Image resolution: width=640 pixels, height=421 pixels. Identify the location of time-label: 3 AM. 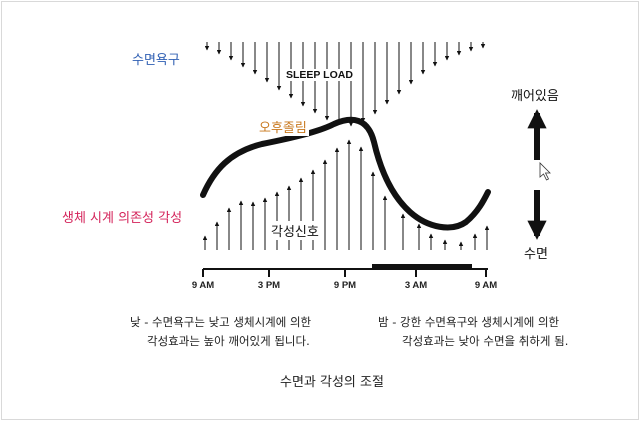
(416, 285).